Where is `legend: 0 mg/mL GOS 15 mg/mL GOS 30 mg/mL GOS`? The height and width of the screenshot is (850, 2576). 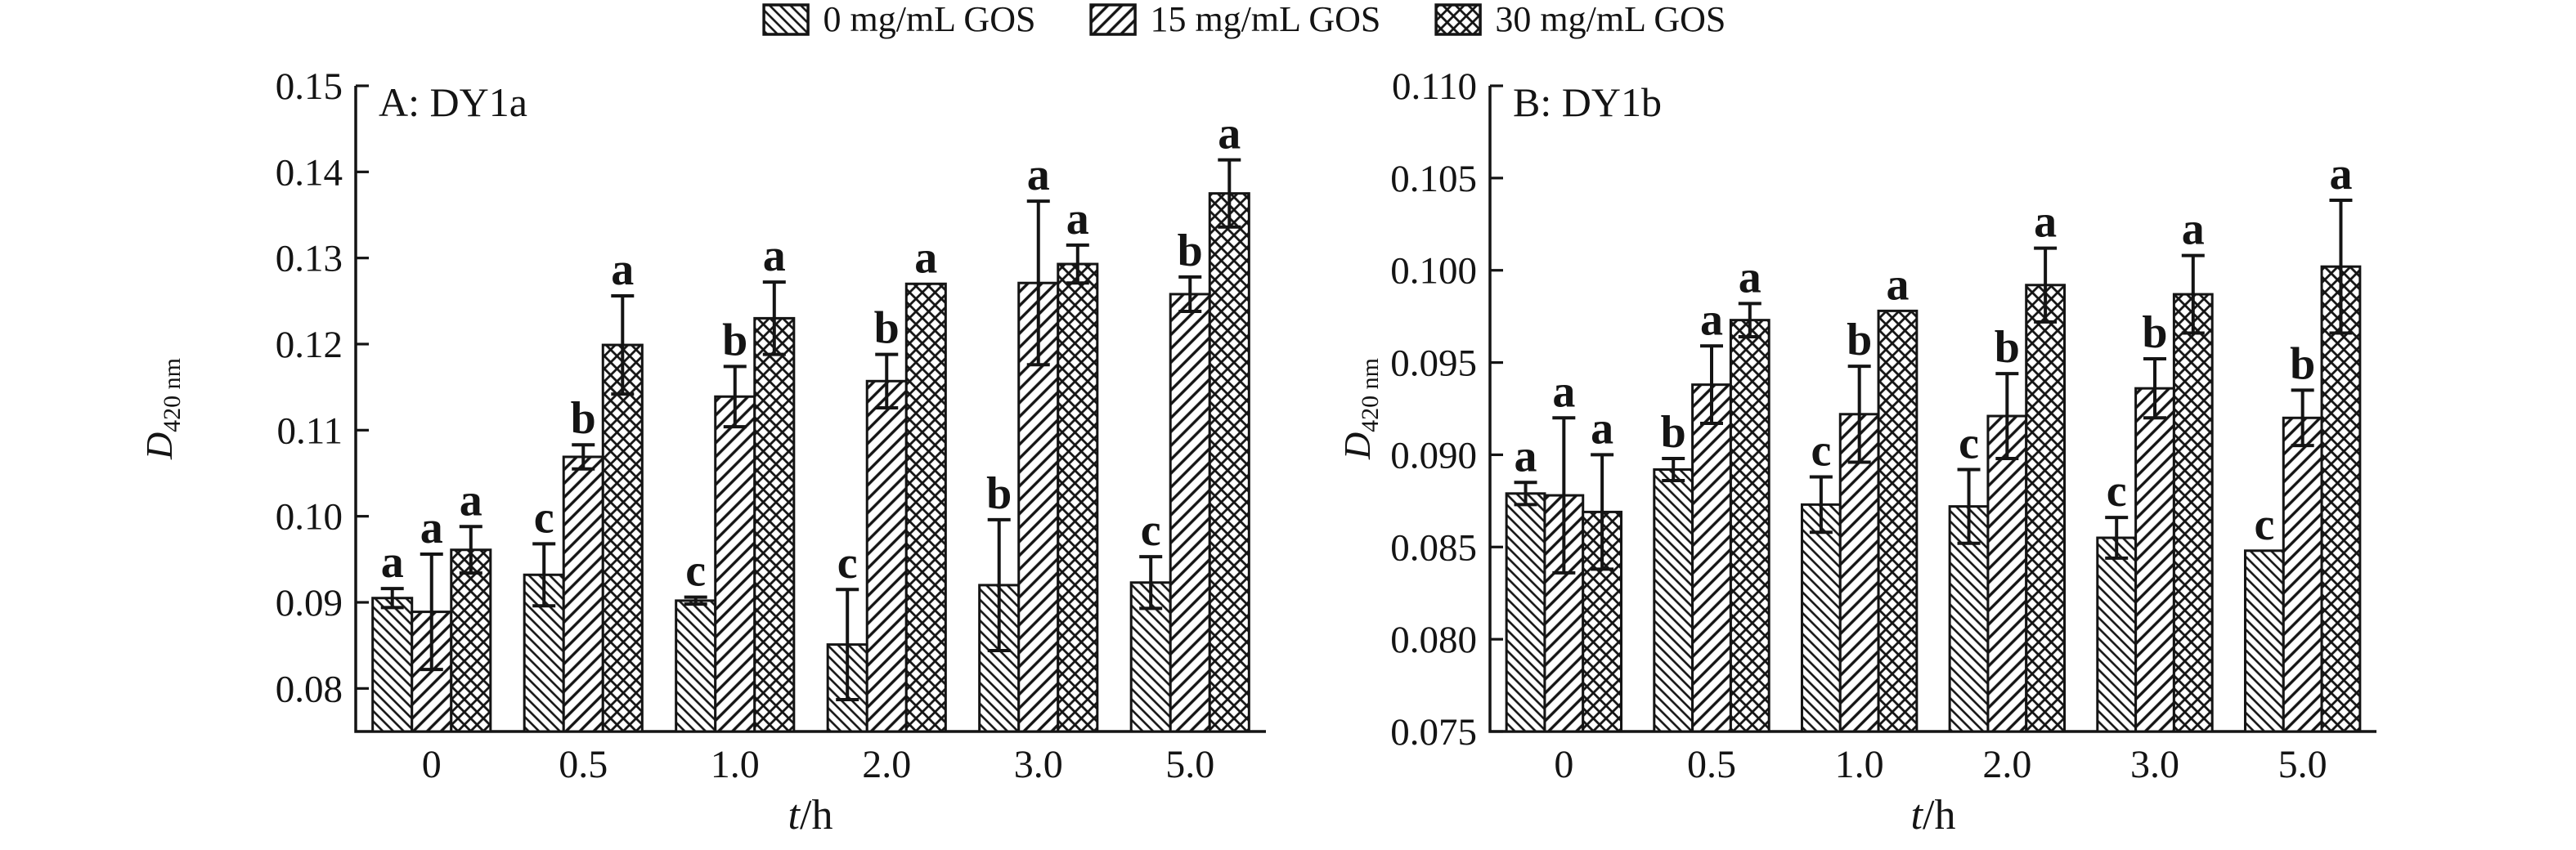
legend: 0 mg/mL GOS 15 mg/mL GOS 30 mg/mL GOS is located at coordinates (1244, 19).